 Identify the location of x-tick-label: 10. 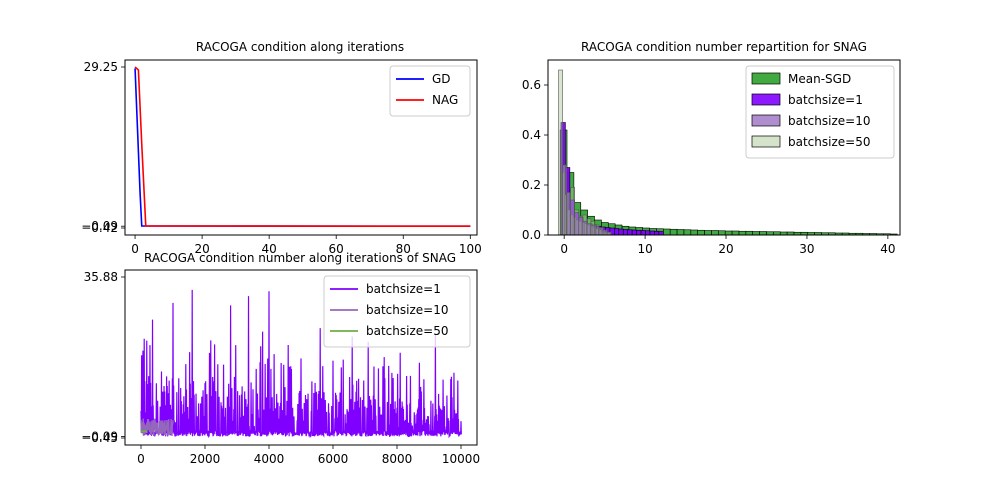
(644, 249).